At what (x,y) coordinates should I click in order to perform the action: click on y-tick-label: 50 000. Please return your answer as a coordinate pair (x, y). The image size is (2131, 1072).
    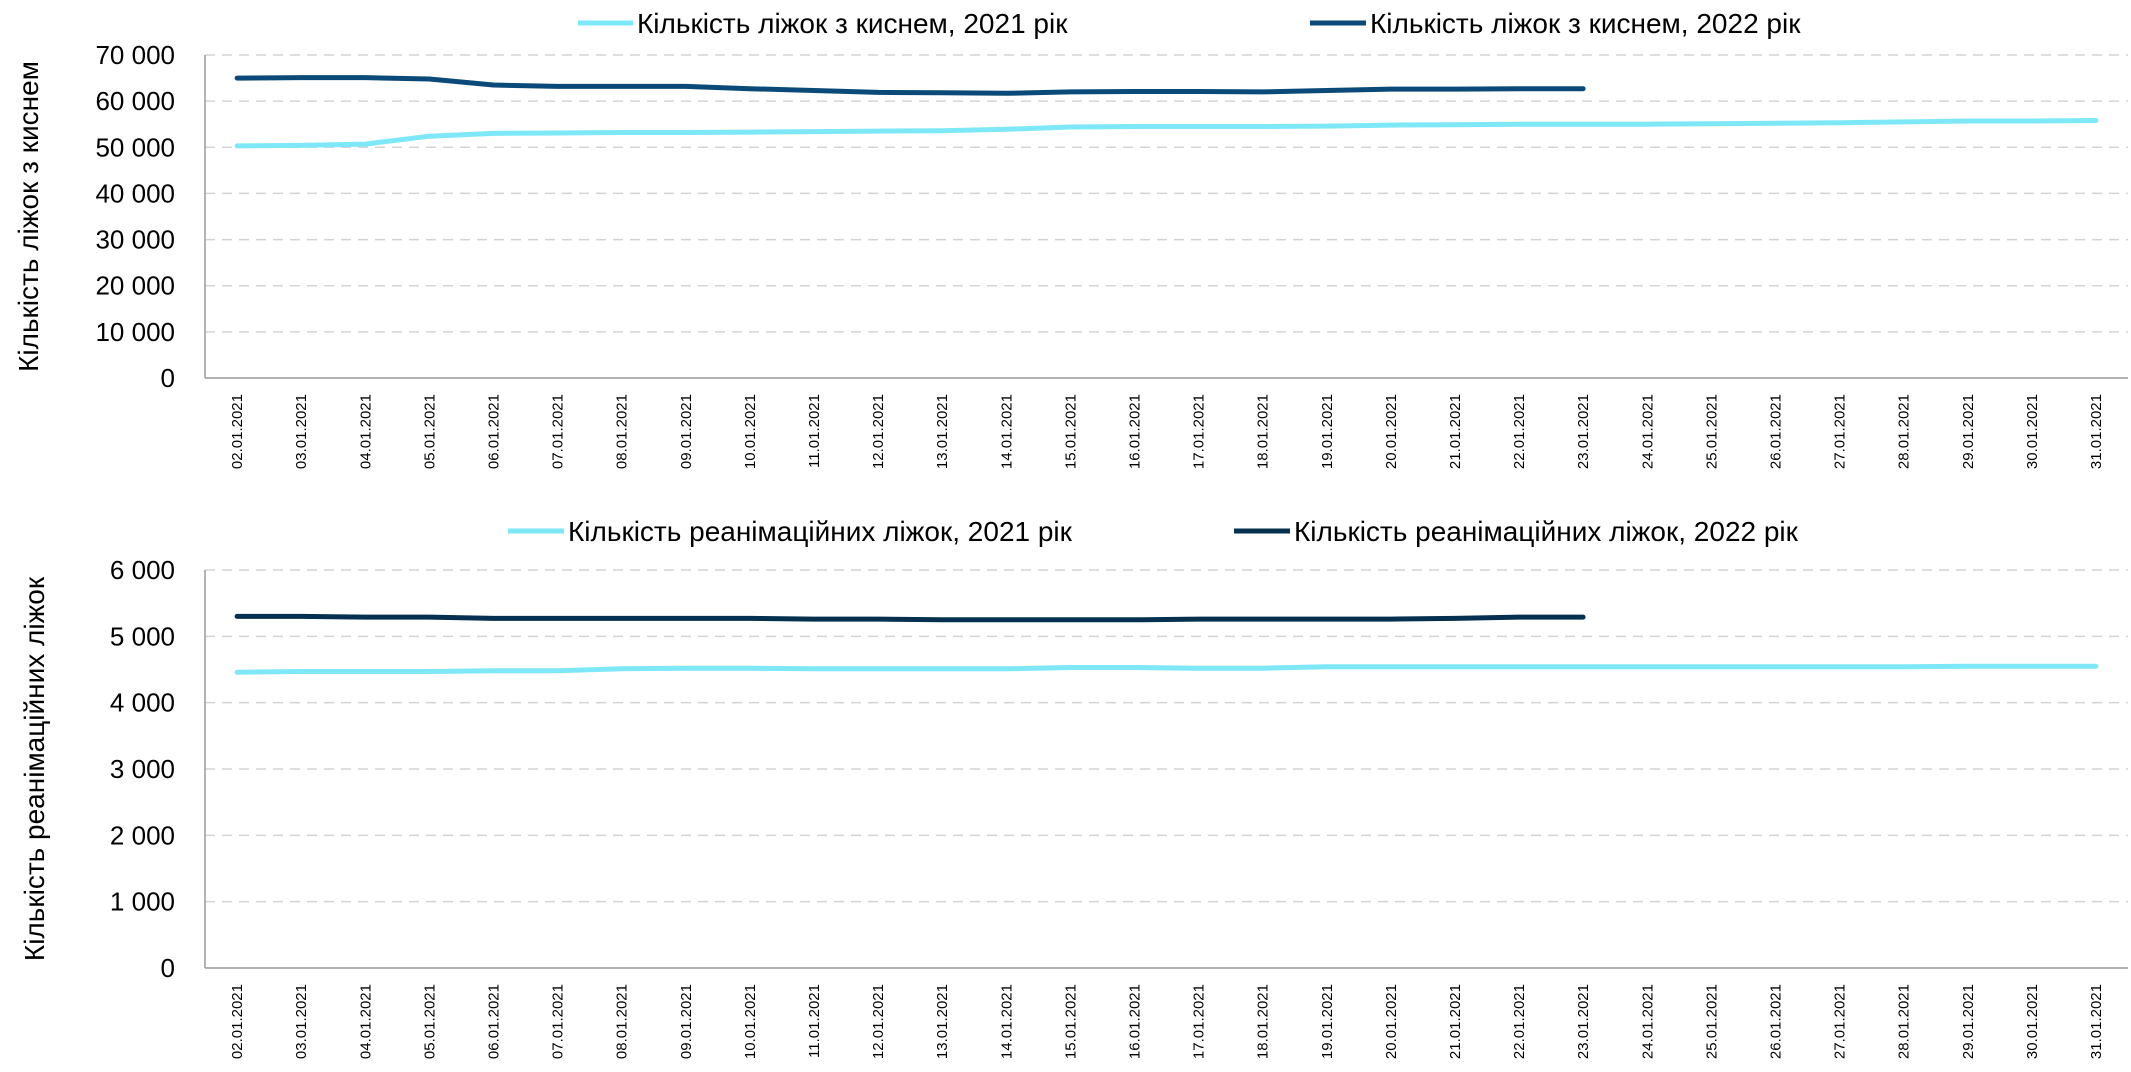
    Looking at the image, I should click on (135, 147).